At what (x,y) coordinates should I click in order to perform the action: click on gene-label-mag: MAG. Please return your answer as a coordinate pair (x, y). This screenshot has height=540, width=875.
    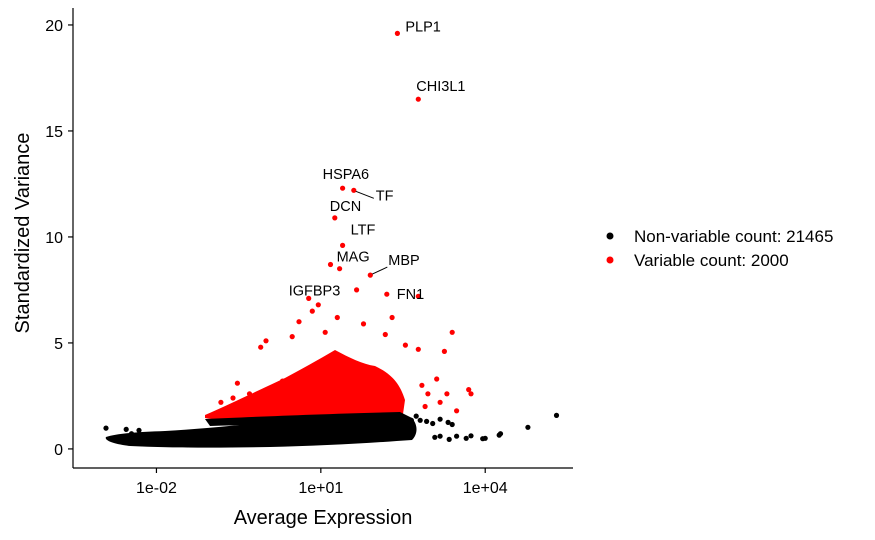
    Looking at the image, I should click on (353, 258).